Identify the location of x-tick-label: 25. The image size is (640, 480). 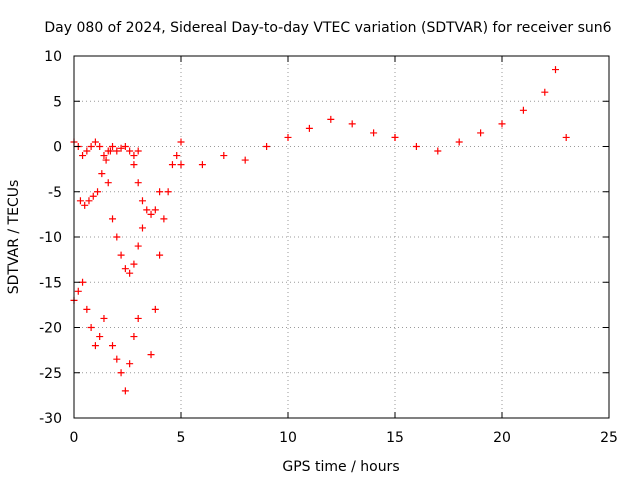
(609, 438).